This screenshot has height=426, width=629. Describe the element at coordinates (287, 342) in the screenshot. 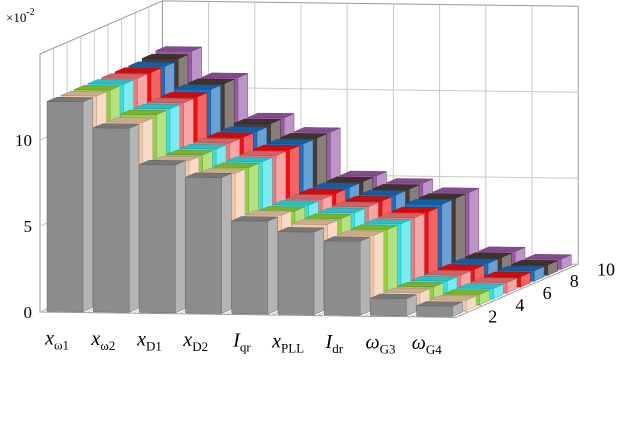

I see `category-label: xPLL` at that location.